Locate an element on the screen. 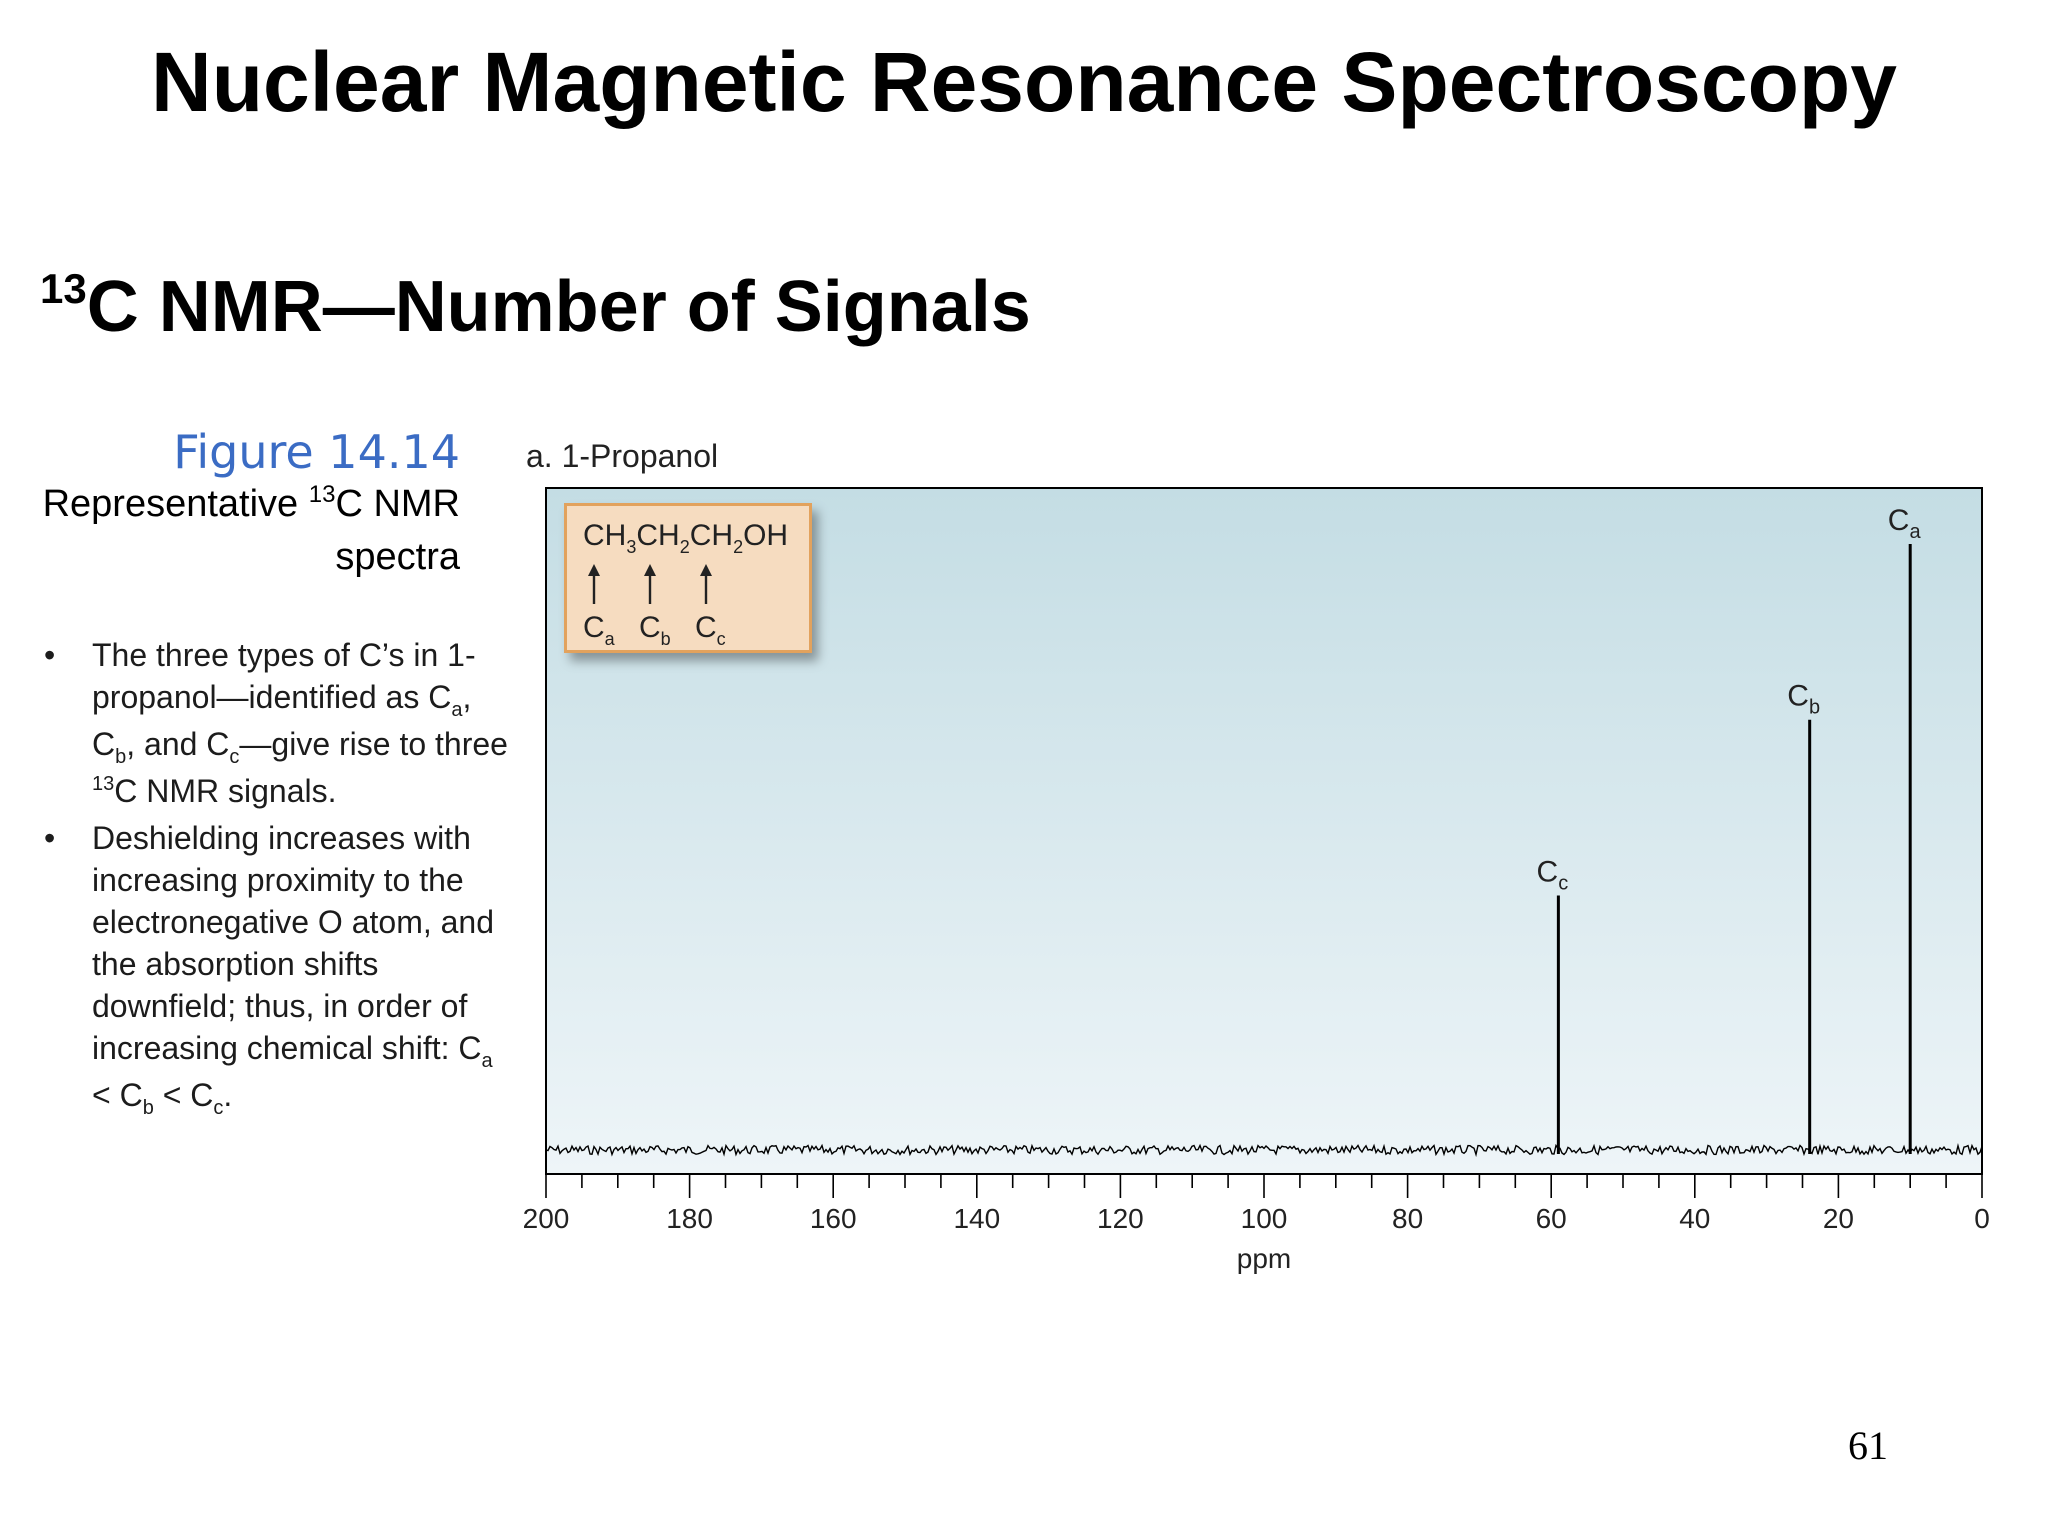 This screenshot has width=2048, height=1536. heading-superscript: 13 is located at coordinates (63, 288).